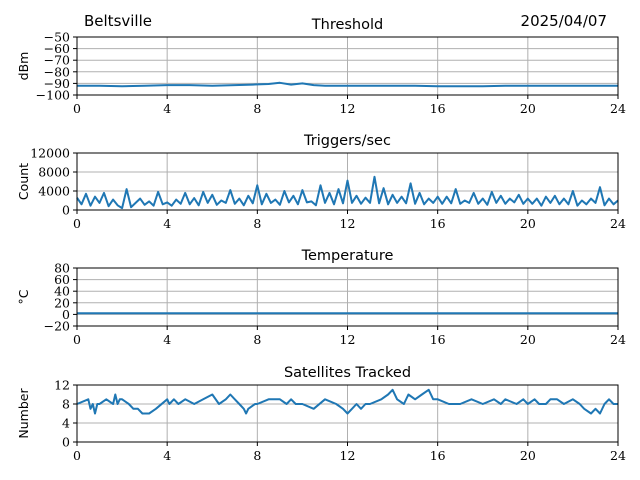 The width and height of the screenshot is (640, 480). Describe the element at coordinates (57, 326) in the screenshot. I see `y-tick-label: −20` at that location.